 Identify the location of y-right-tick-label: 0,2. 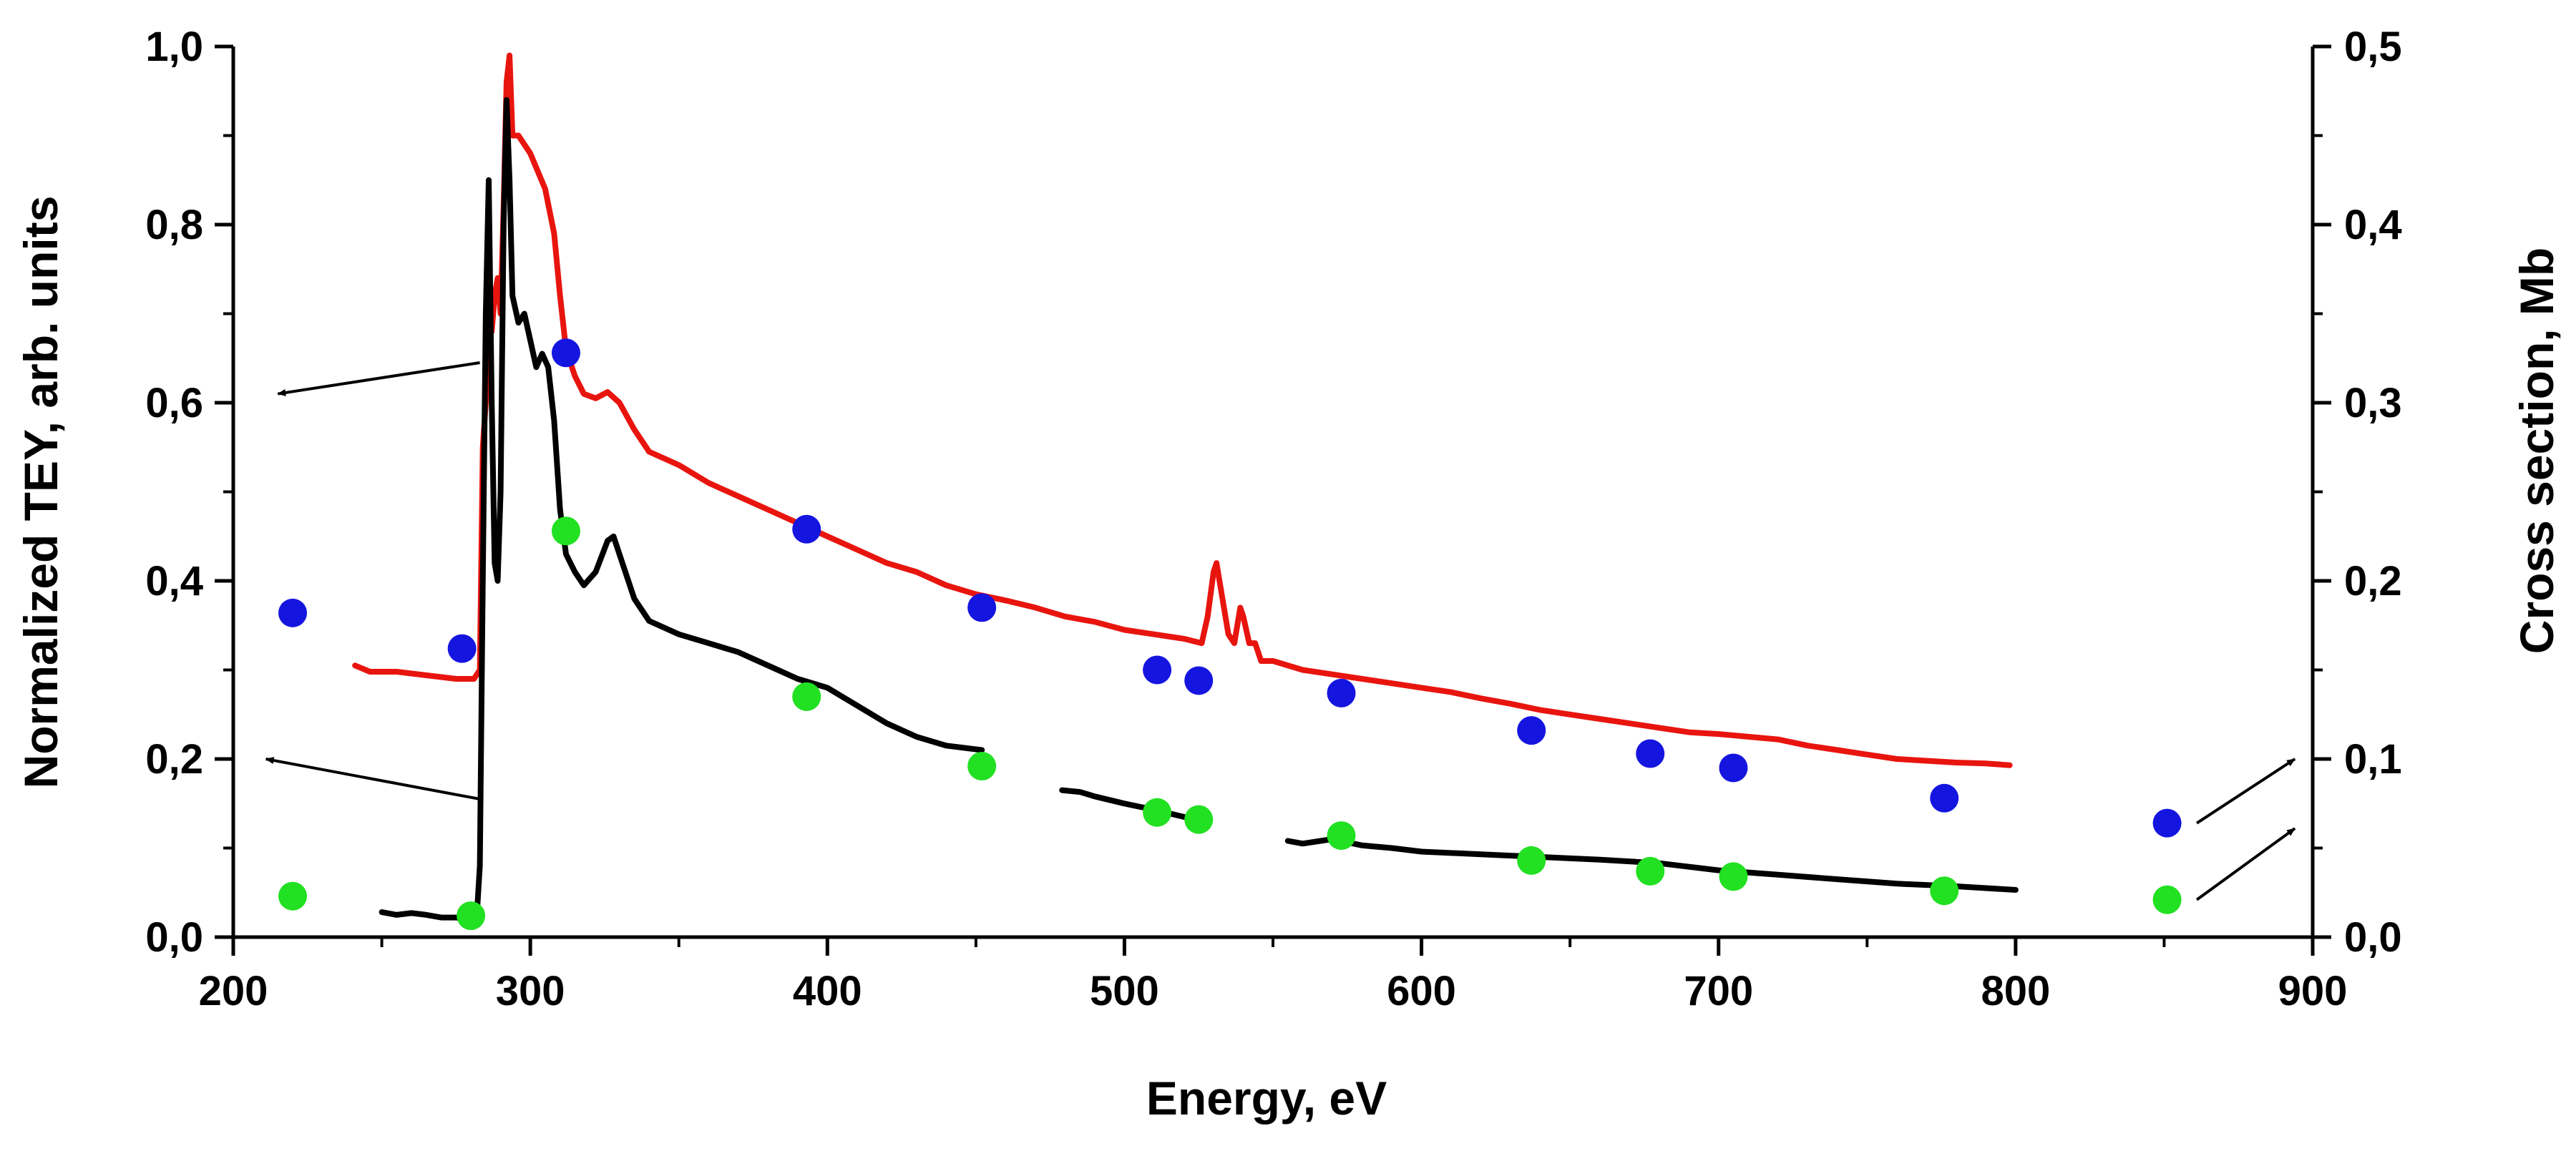
(2373, 581).